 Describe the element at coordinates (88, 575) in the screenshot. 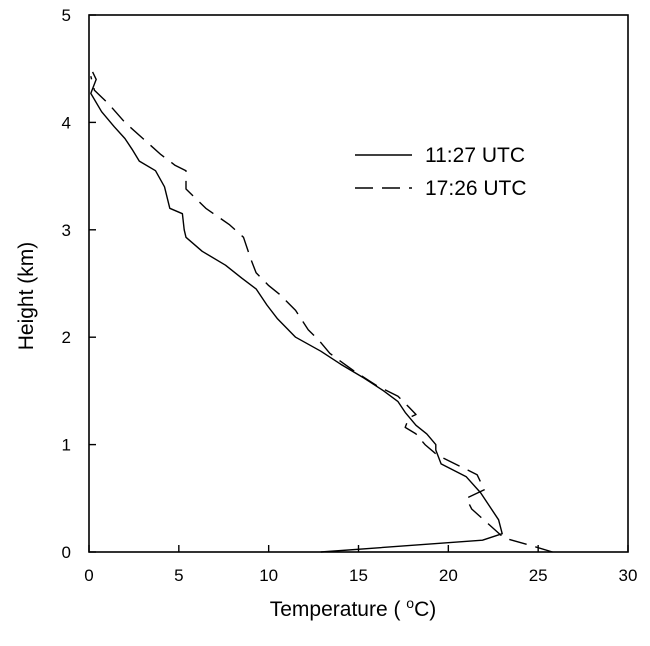

I see `x-tick-label: 0` at that location.